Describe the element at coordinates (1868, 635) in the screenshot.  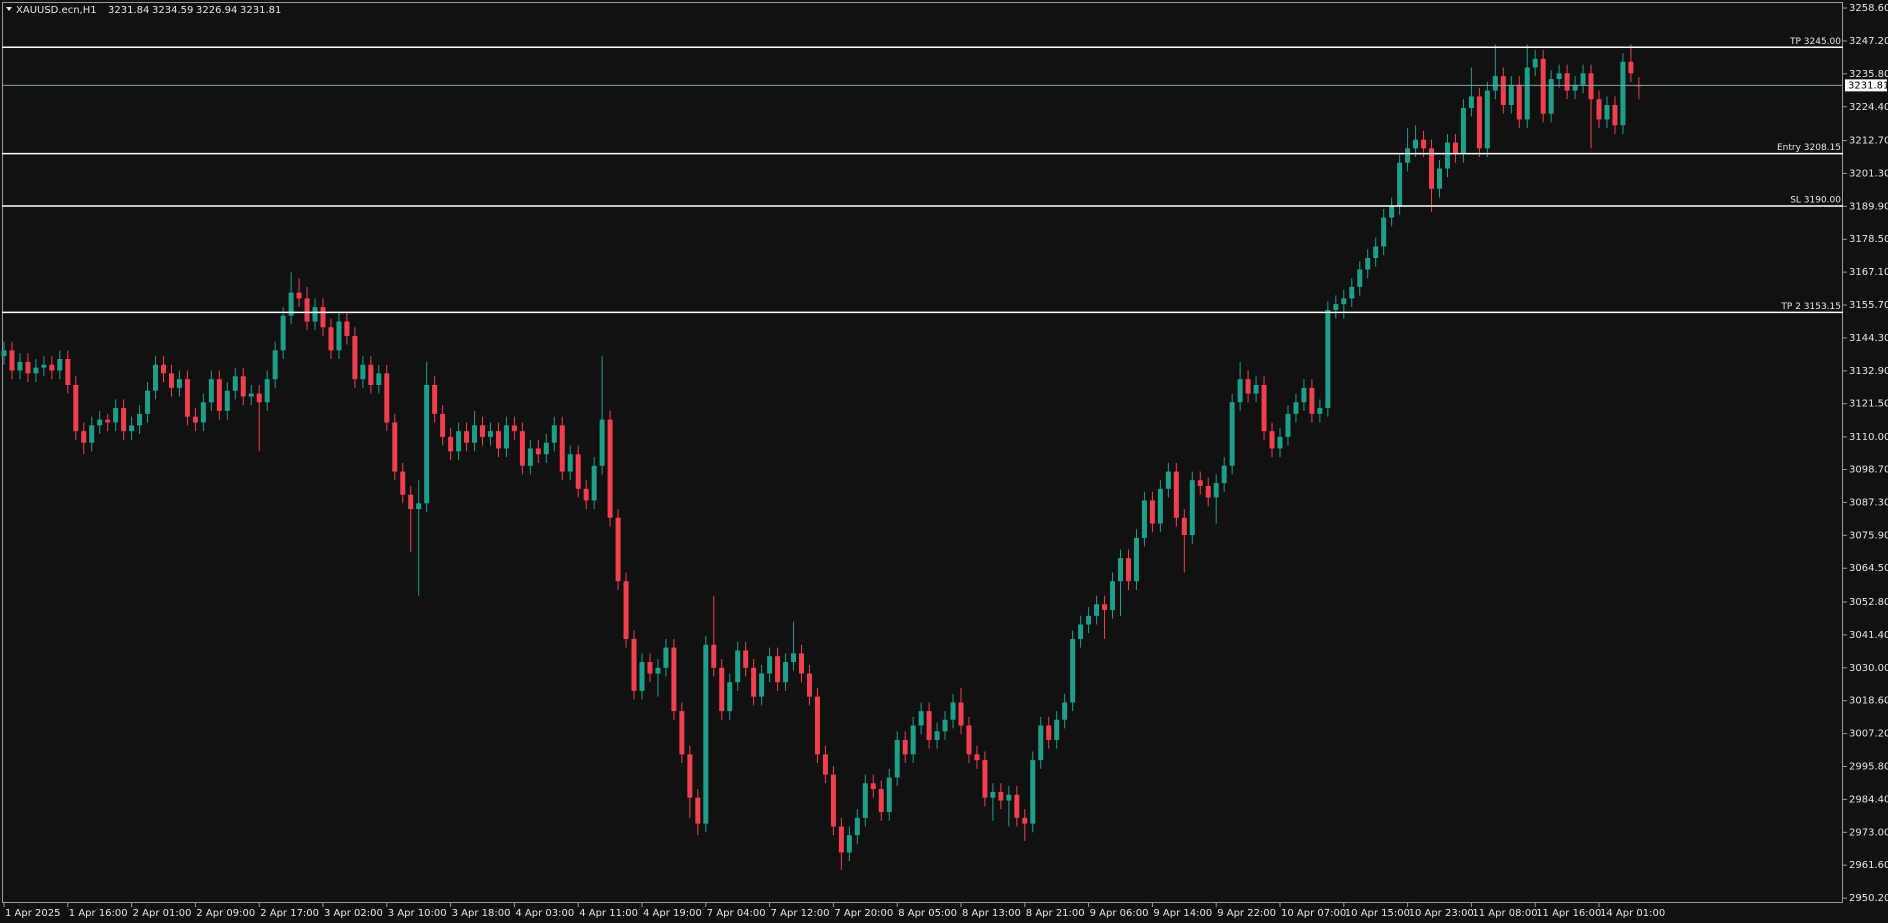
I see `y-tick-label: 3041.40` at that location.